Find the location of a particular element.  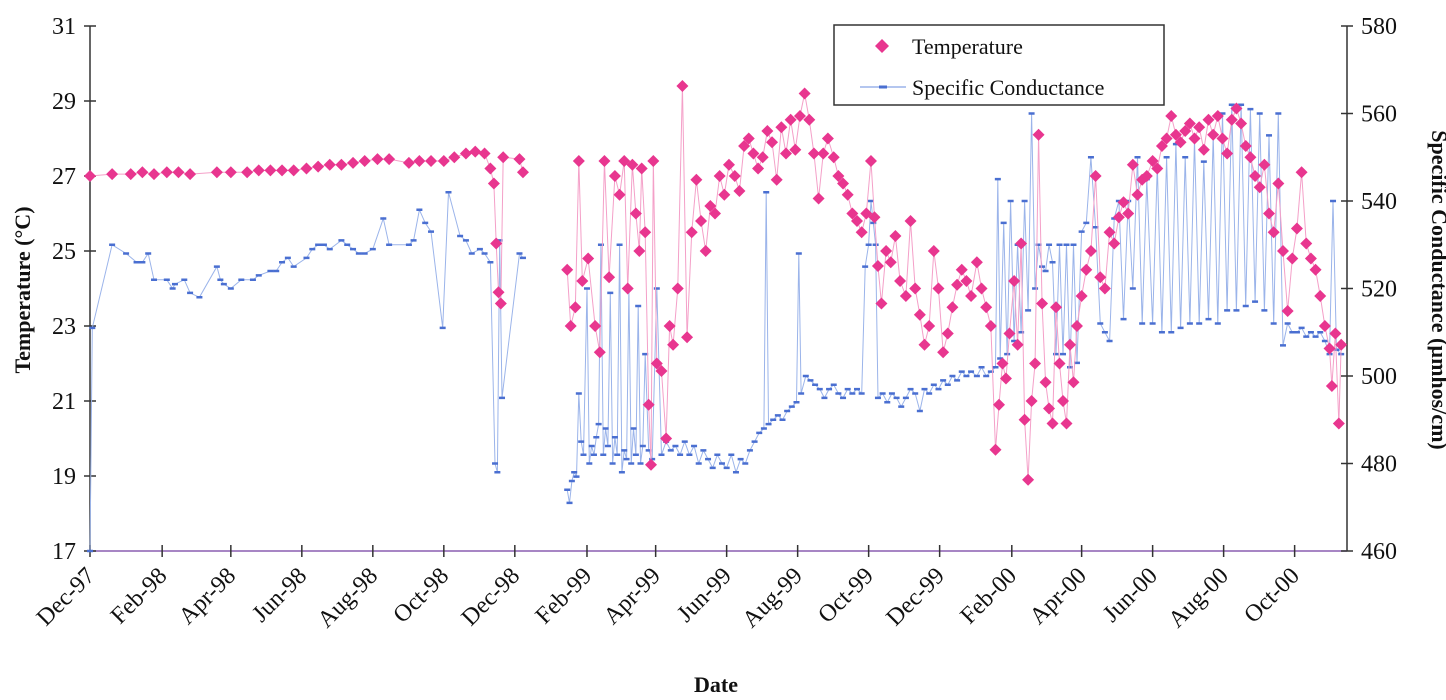

legend: Temperature Specific Conductance is located at coordinates (999, 65).